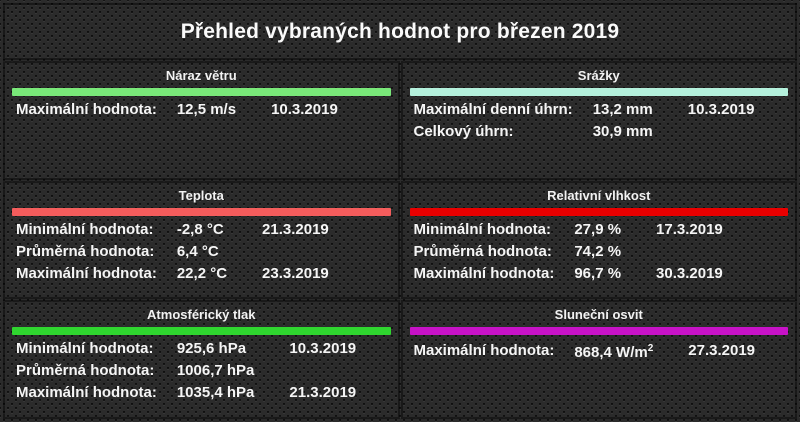  I want to click on title-bar: Přehled vybraných hodnot pro březen 2019, so click(400, 31).